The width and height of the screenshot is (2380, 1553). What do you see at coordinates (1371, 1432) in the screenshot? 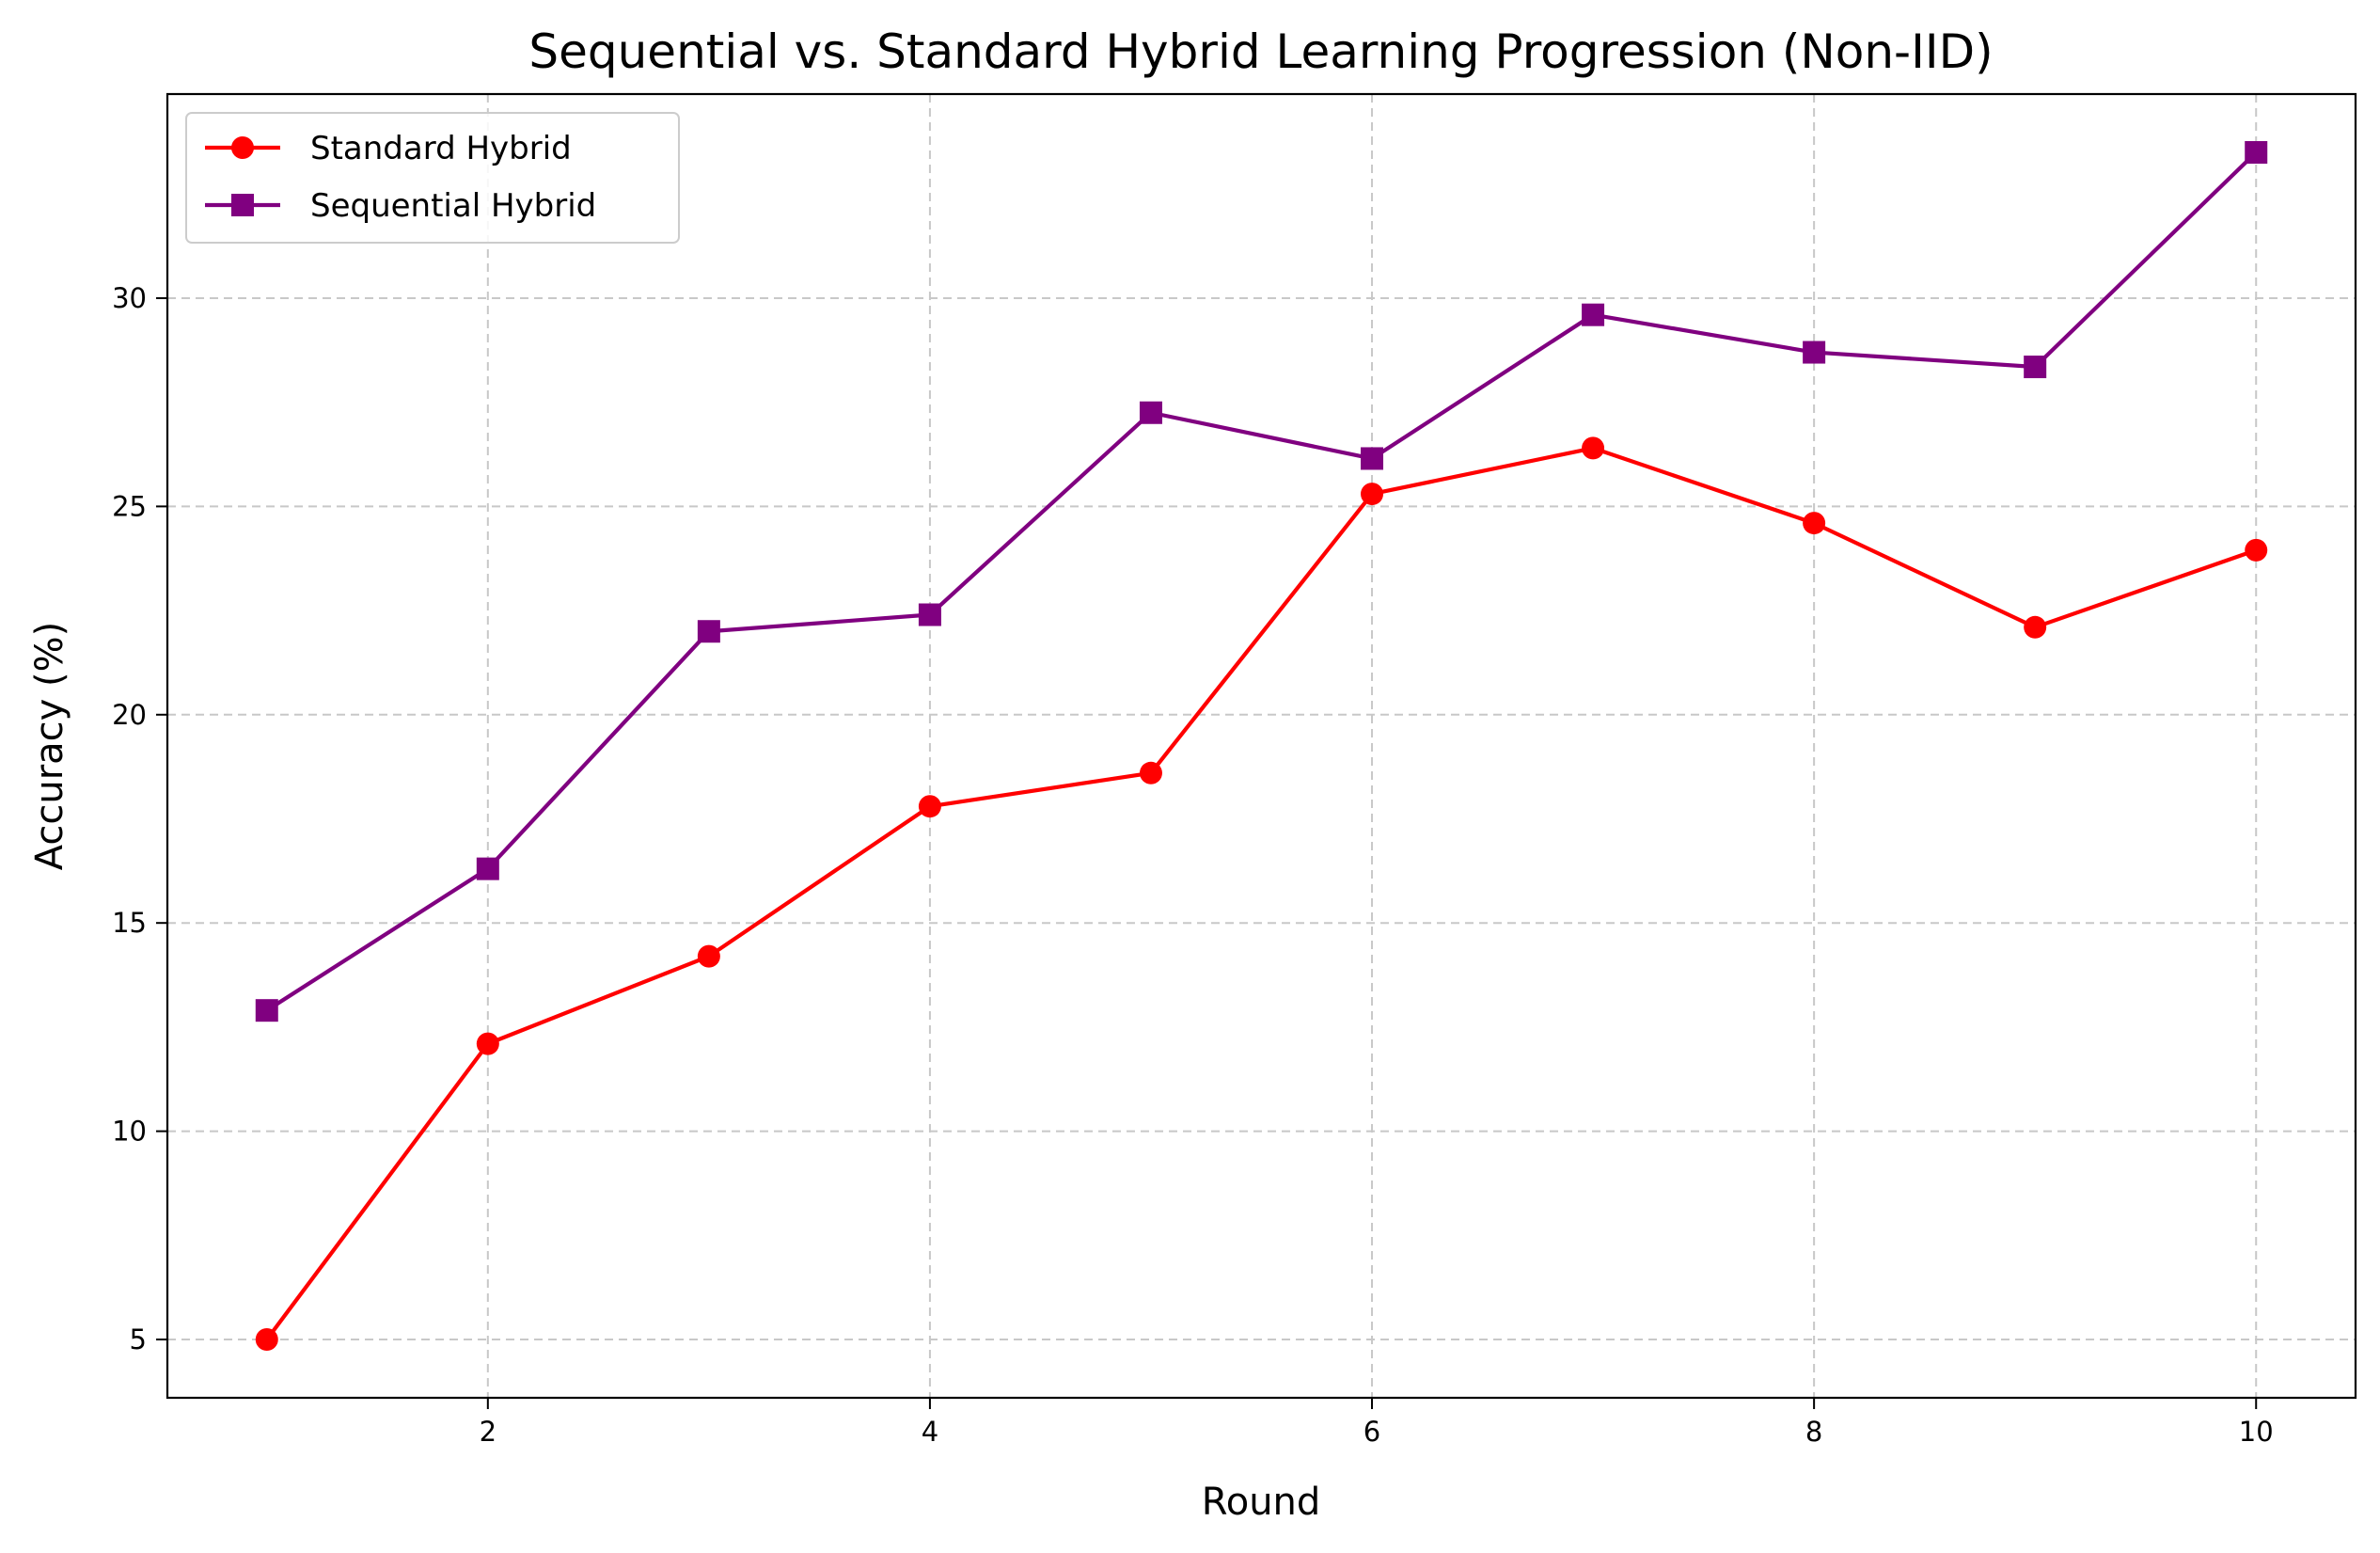
I see `x-tick-label: 6` at bounding box center [1371, 1432].